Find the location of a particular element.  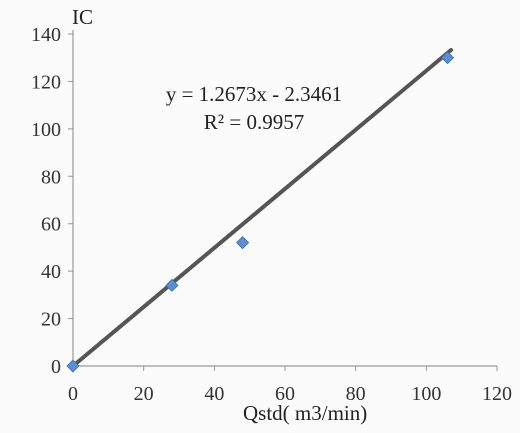

x-axis-title: Qstd( m3/min) is located at coordinates (305, 413).